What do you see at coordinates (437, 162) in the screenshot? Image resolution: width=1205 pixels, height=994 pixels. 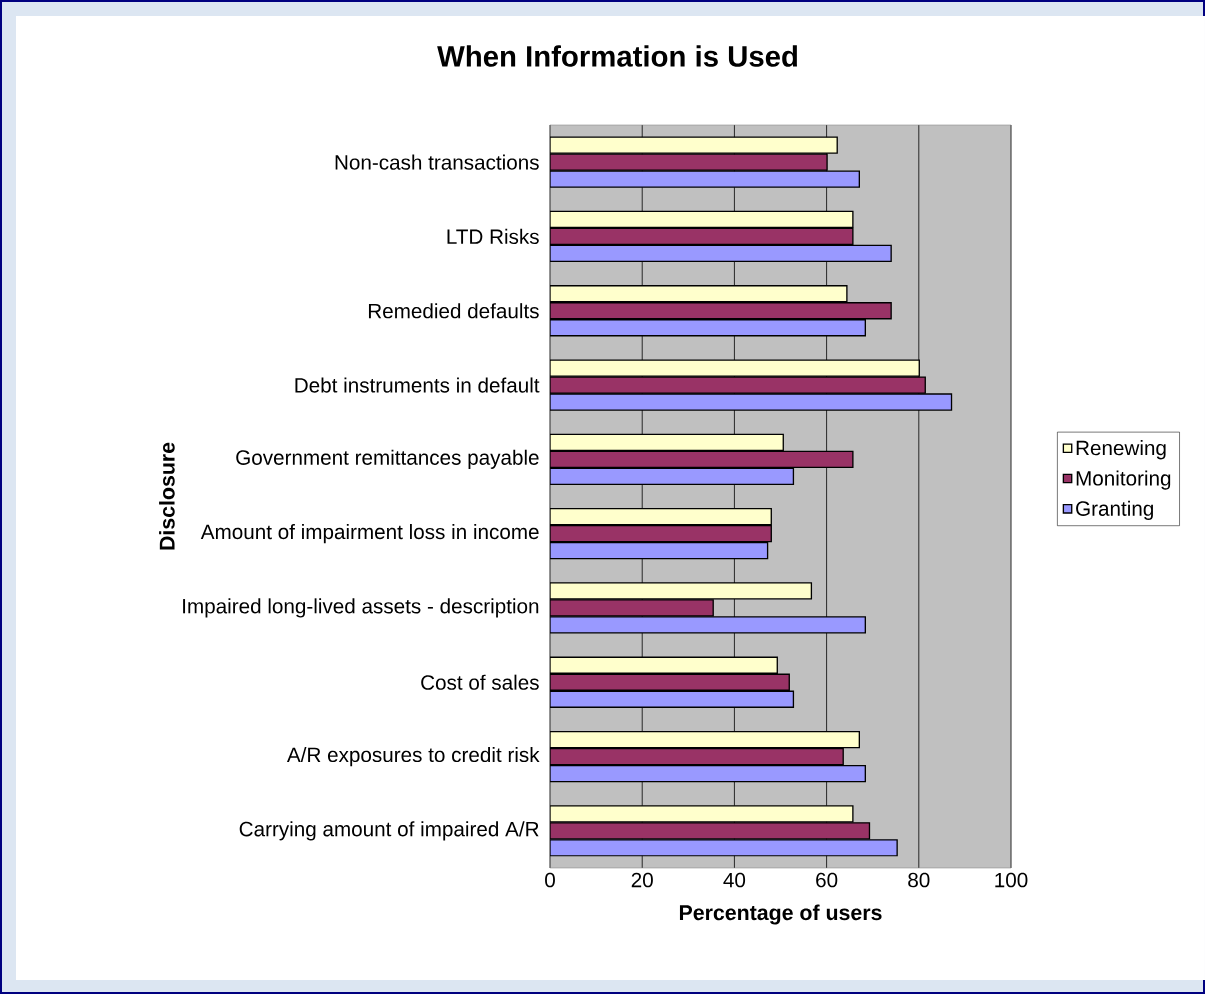 I see `y-tick-label: Non-cash transactions` at bounding box center [437, 162].